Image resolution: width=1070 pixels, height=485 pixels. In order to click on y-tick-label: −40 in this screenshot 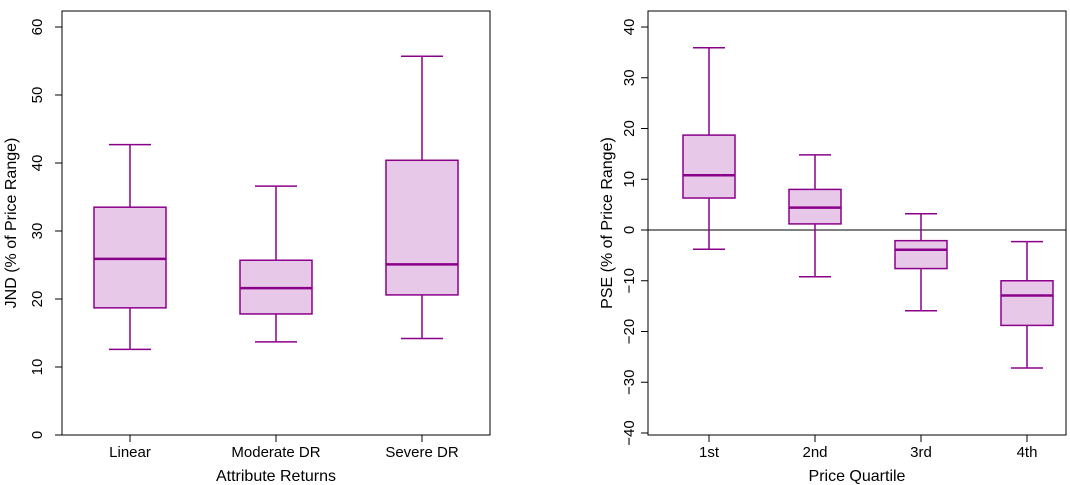, I will do `click(629, 432)`.